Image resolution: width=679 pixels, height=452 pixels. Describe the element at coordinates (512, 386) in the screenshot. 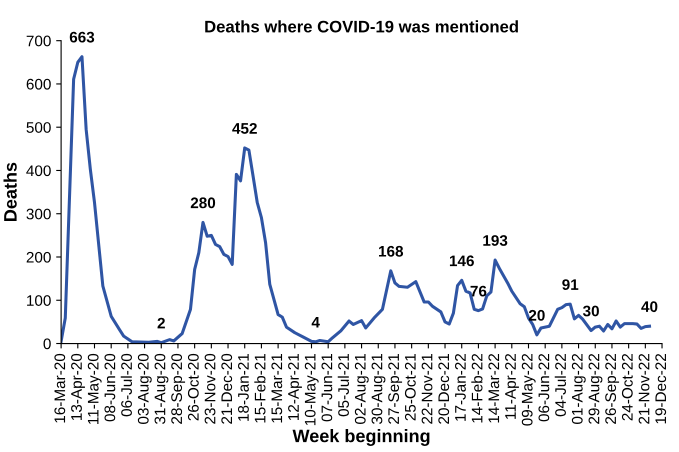

I see `x-tick-label: 11-Apr-22` at that location.